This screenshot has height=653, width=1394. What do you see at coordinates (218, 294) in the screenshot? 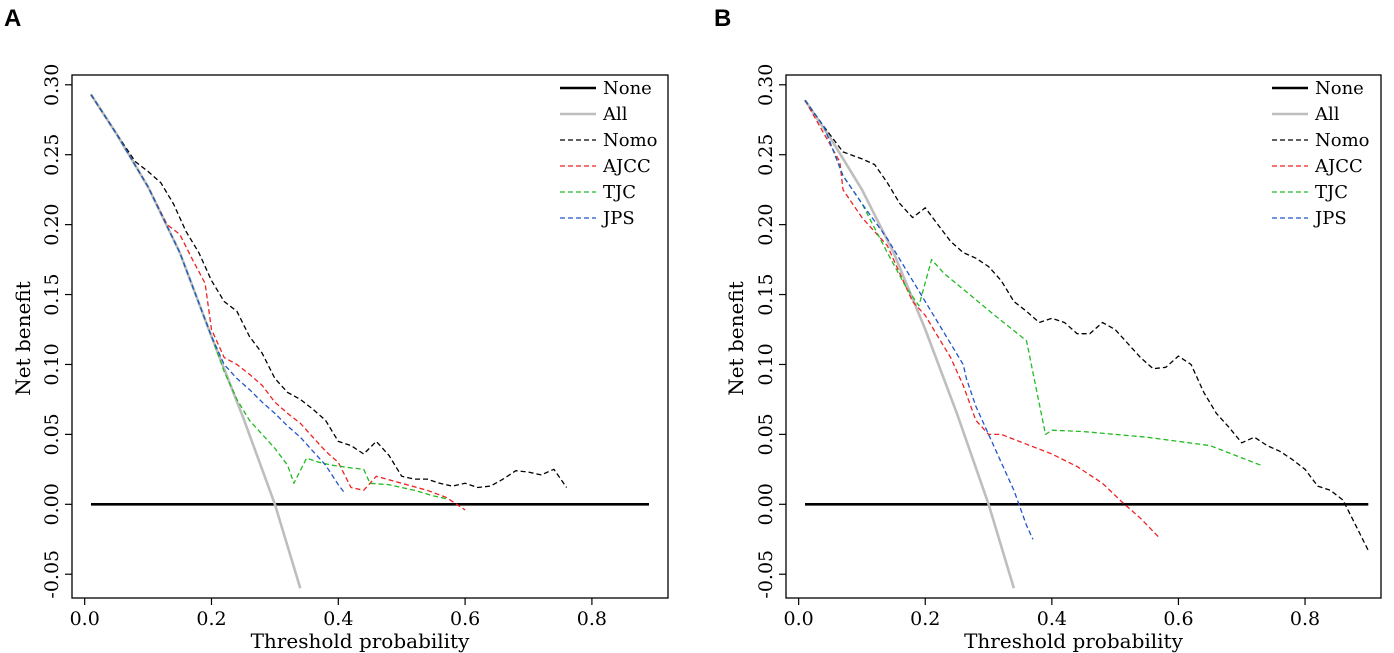
I see `panel-a-series-jps-line` at bounding box center [218, 294].